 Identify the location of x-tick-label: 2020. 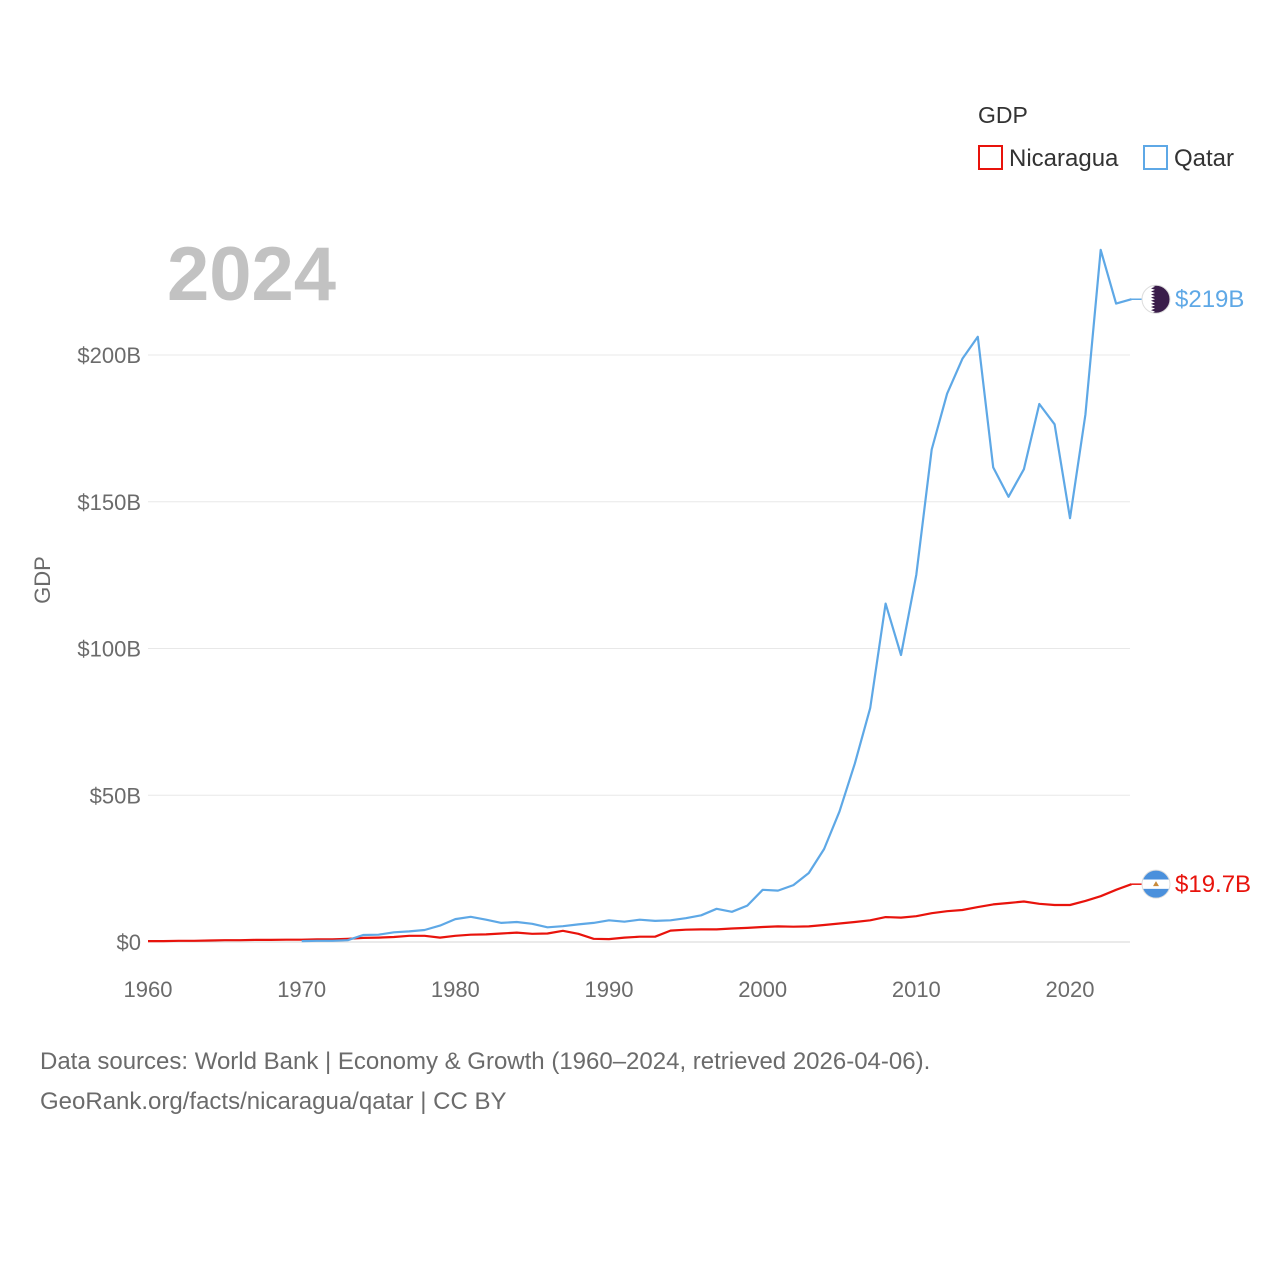
(1070, 989).